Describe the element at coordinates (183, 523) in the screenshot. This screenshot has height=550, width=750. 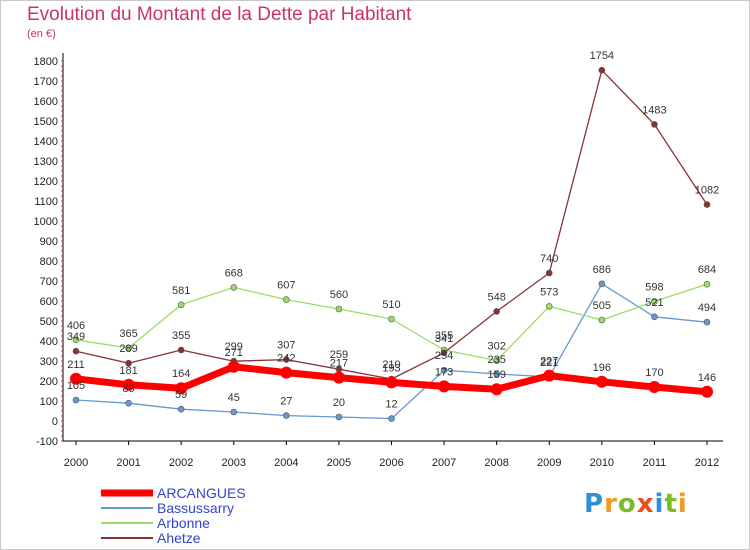
I see `legend-label-arbonne: Arbonne` at that location.